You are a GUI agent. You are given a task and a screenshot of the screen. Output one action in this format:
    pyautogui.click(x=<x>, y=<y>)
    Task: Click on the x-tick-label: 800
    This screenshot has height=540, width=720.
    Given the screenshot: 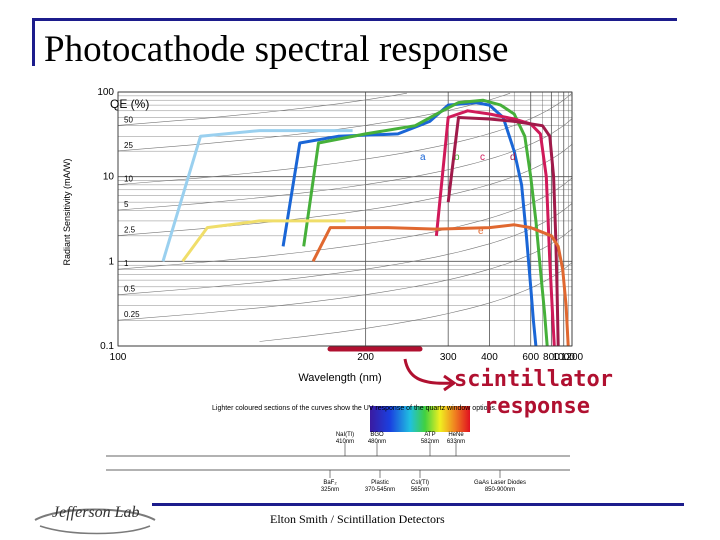 What is the action you would take?
    pyautogui.click(x=551, y=357)
    